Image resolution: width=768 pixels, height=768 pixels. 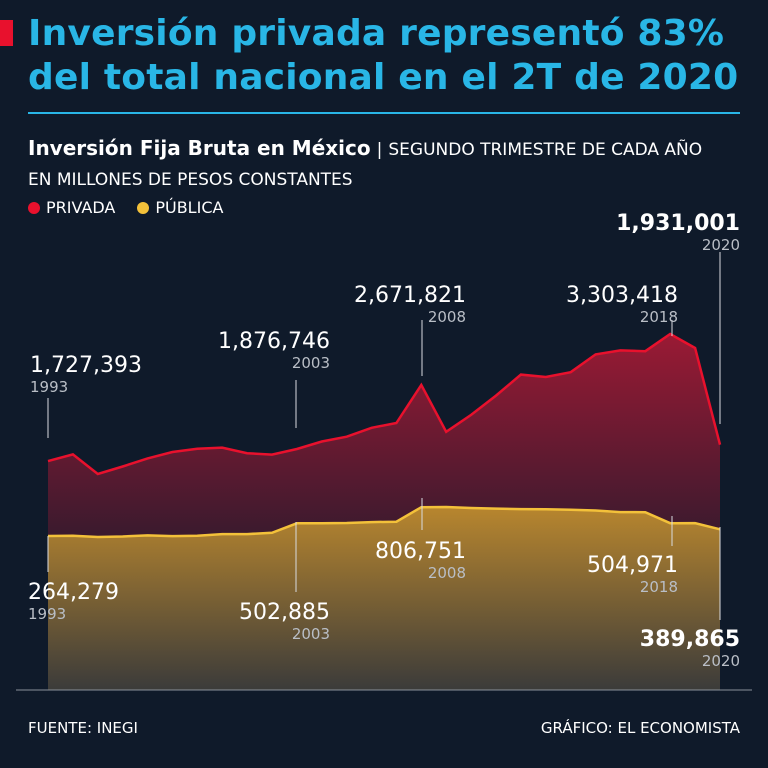 What do you see at coordinates (640, 728) in the screenshot?
I see `credit-note: GRÁFICO: EL ECONOMISTA` at bounding box center [640, 728].